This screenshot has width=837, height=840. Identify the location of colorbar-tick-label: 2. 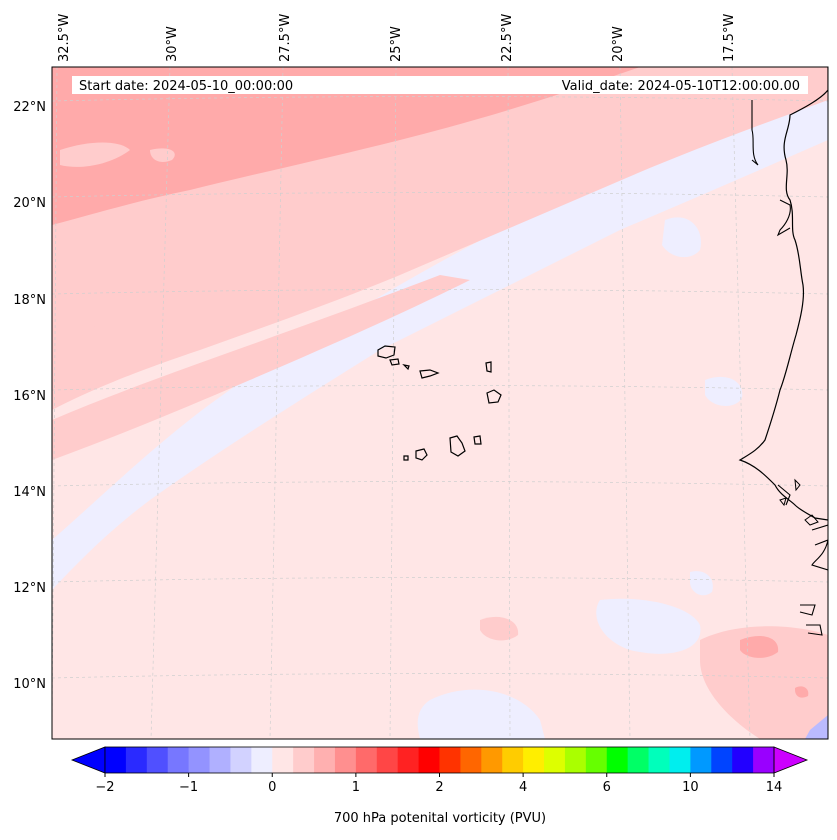
(439, 787).